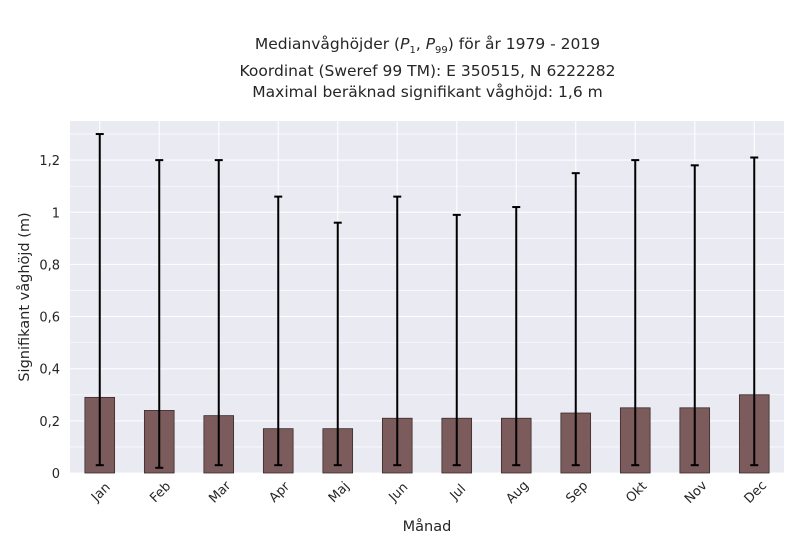 Image resolution: width=800 pixels, height=550 pixels. I want to click on y-tick-label: 0,6, so click(49, 318).